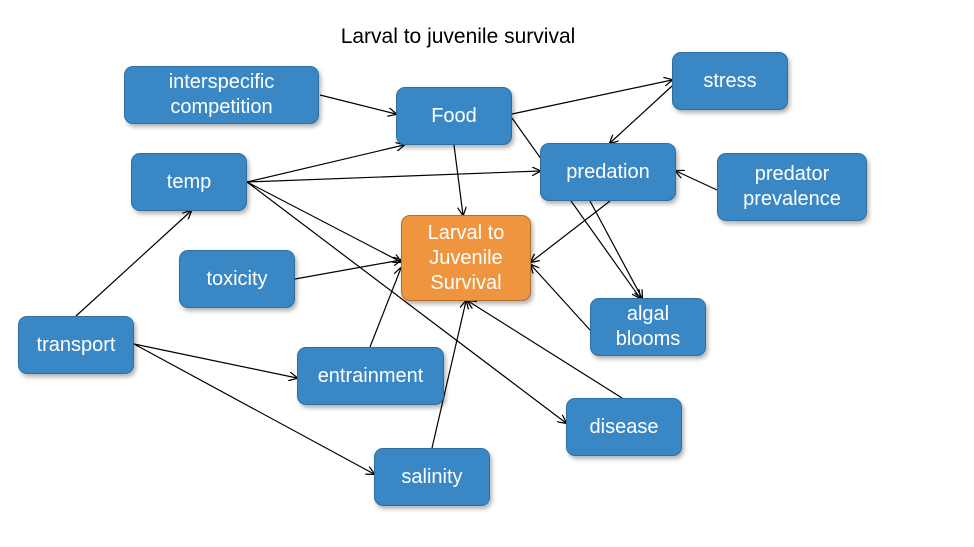  Describe the element at coordinates (454, 116) in the screenshot. I see `node-food: Food` at that location.